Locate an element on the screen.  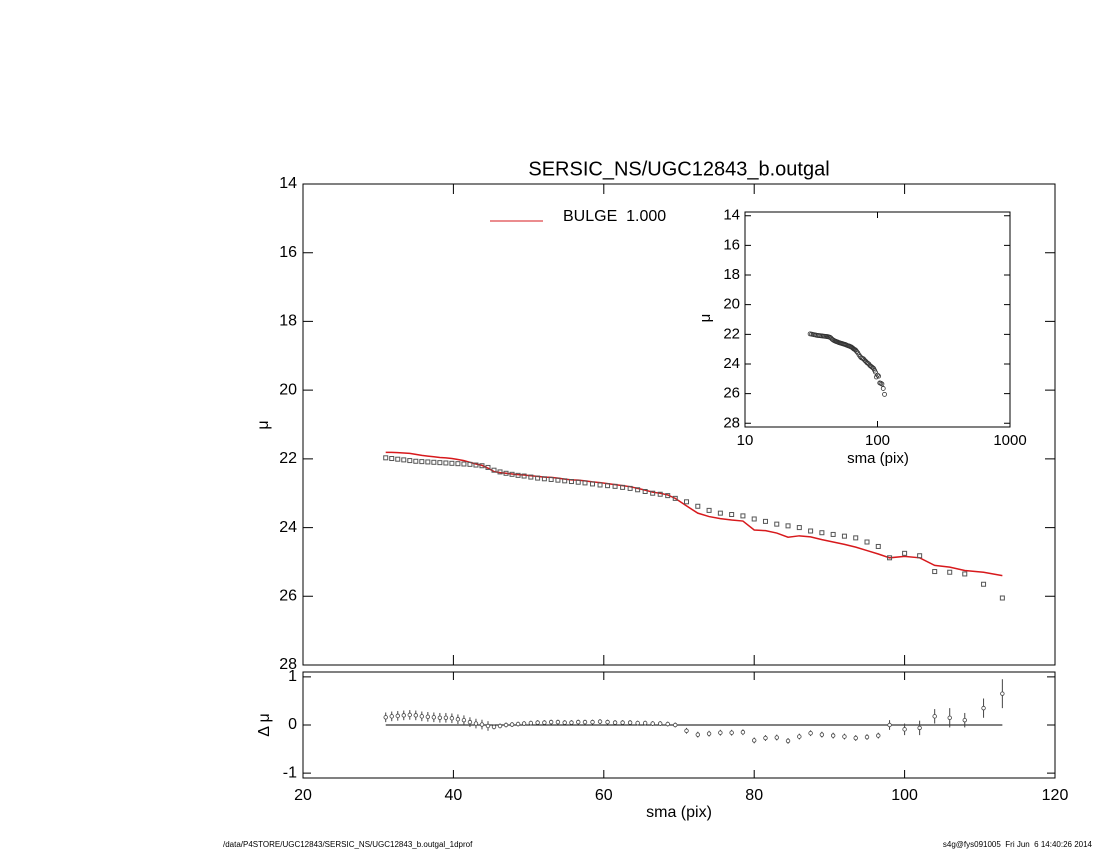
inset-y-label: μ is located at coordinates (705, 318).